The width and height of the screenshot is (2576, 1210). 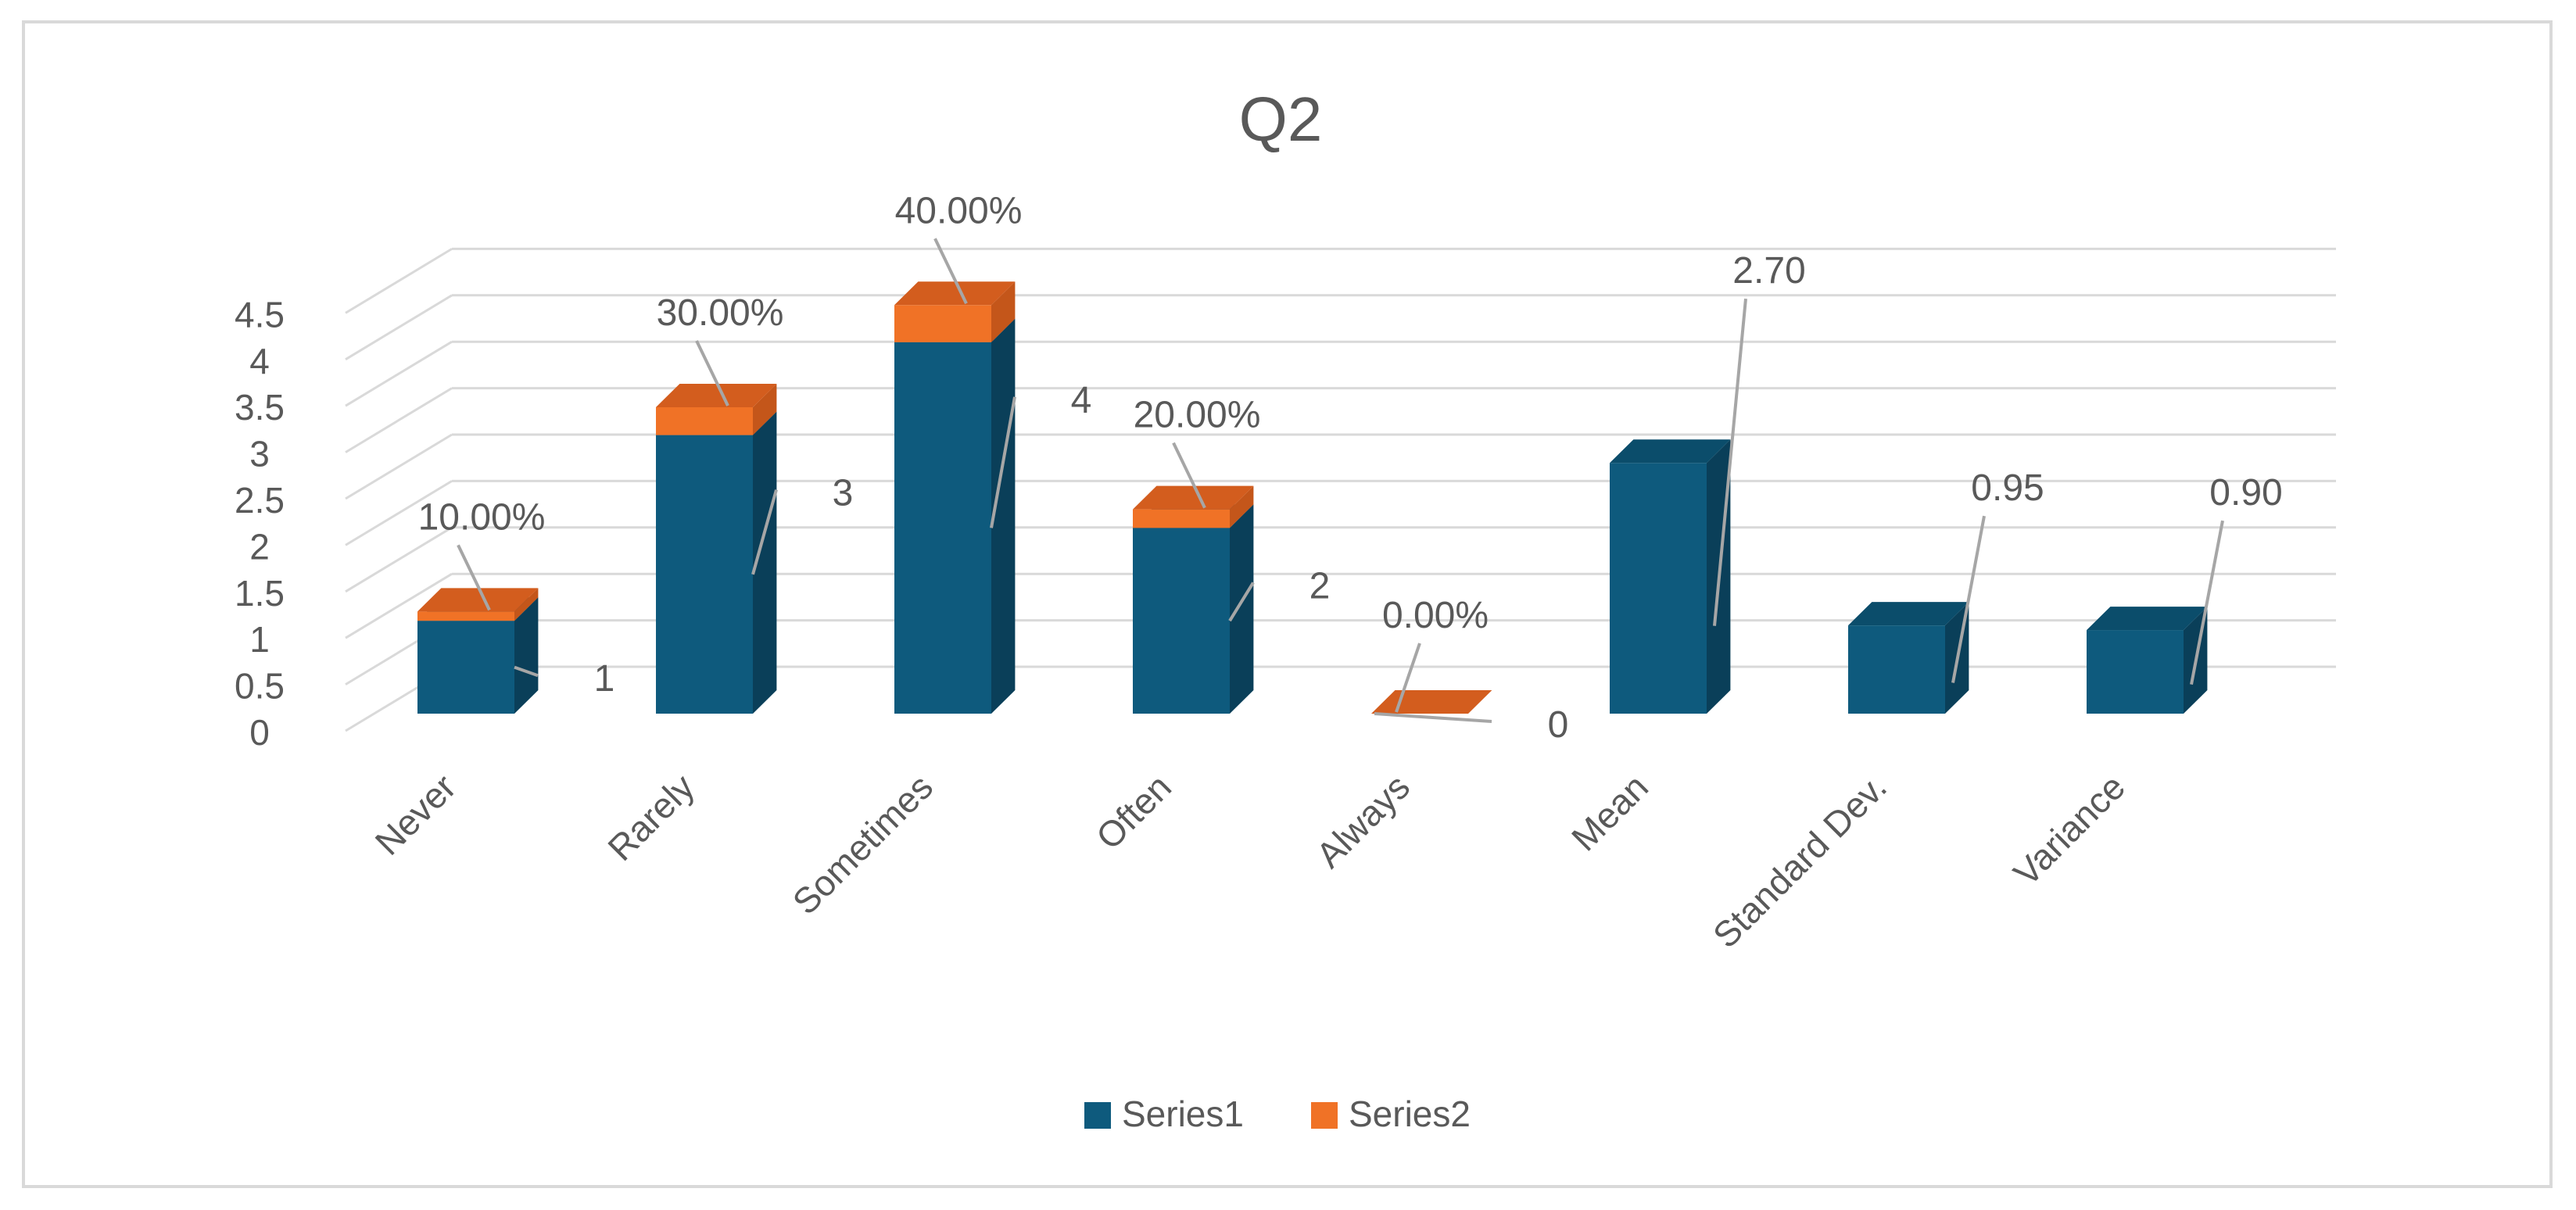 What do you see at coordinates (651, 817) in the screenshot?
I see `x-tick-label: Rarely` at bounding box center [651, 817].